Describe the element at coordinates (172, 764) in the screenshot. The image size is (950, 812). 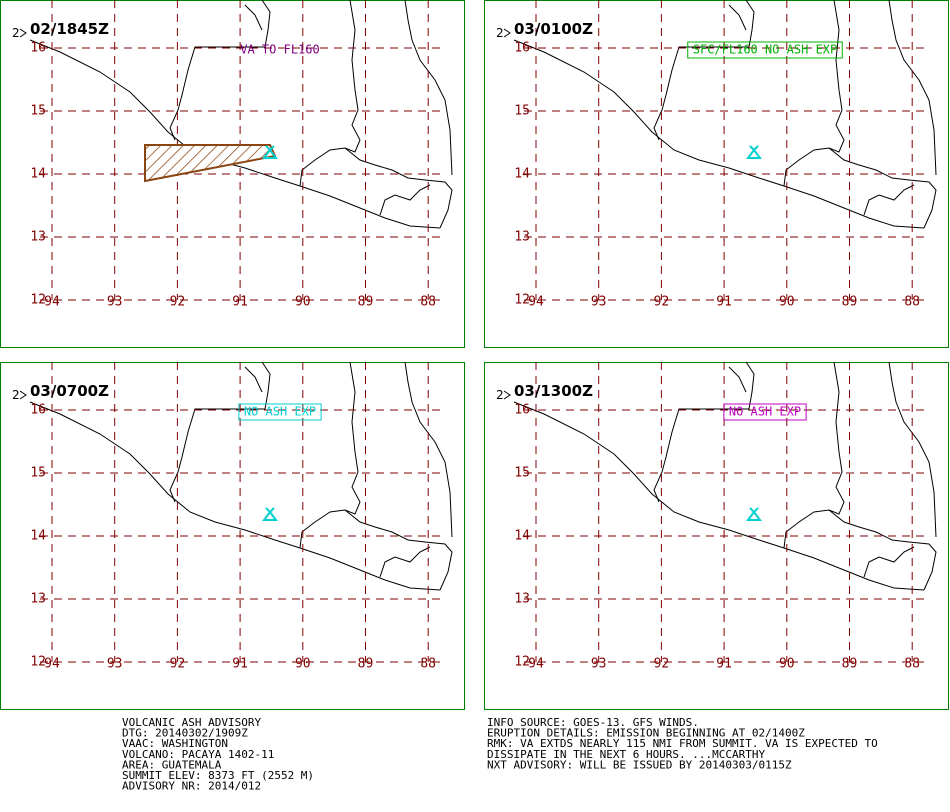
I see `advisory-line: AREA: GUATEMALA` at that location.